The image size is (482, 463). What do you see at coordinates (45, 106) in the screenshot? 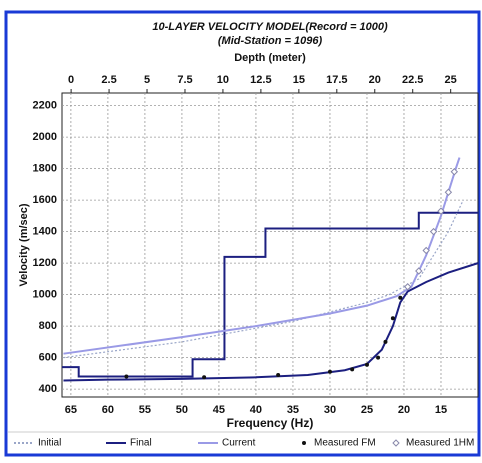
I see `y-tick-label: 2200` at bounding box center [45, 106].